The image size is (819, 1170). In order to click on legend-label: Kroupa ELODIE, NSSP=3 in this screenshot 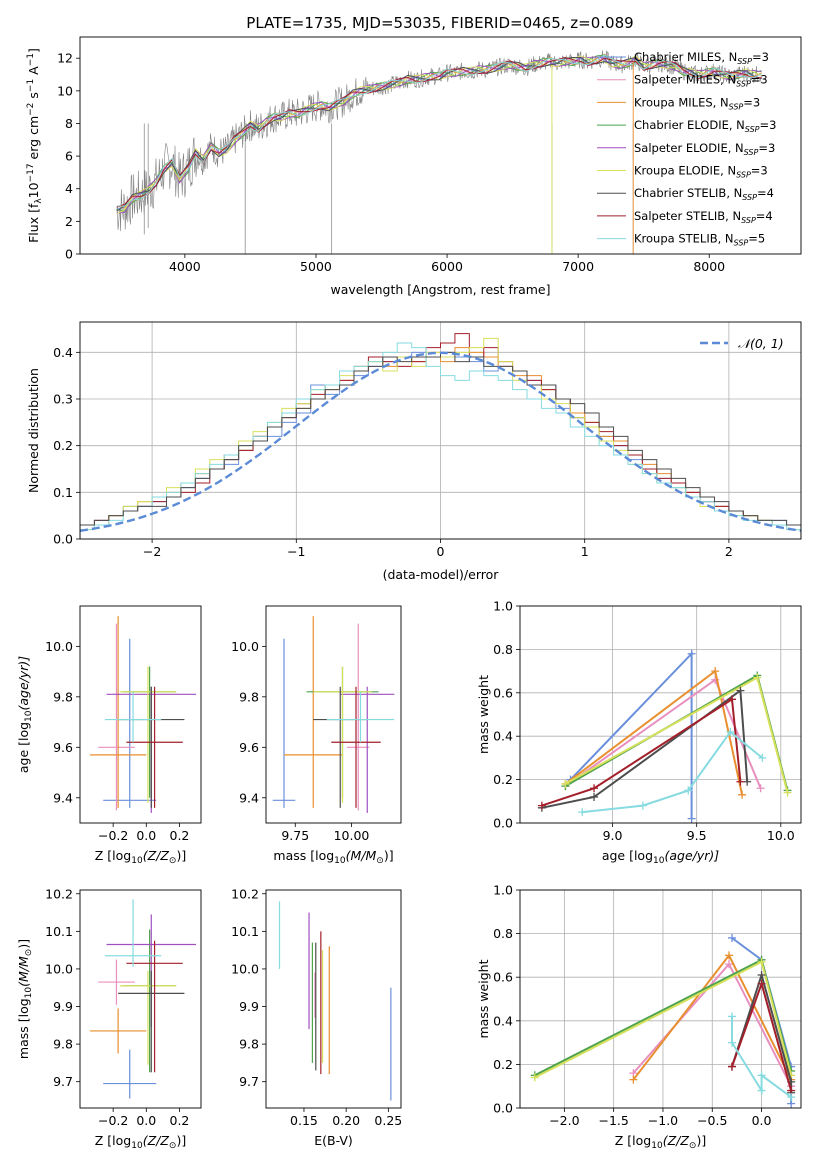, I will do `click(701, 172)`.